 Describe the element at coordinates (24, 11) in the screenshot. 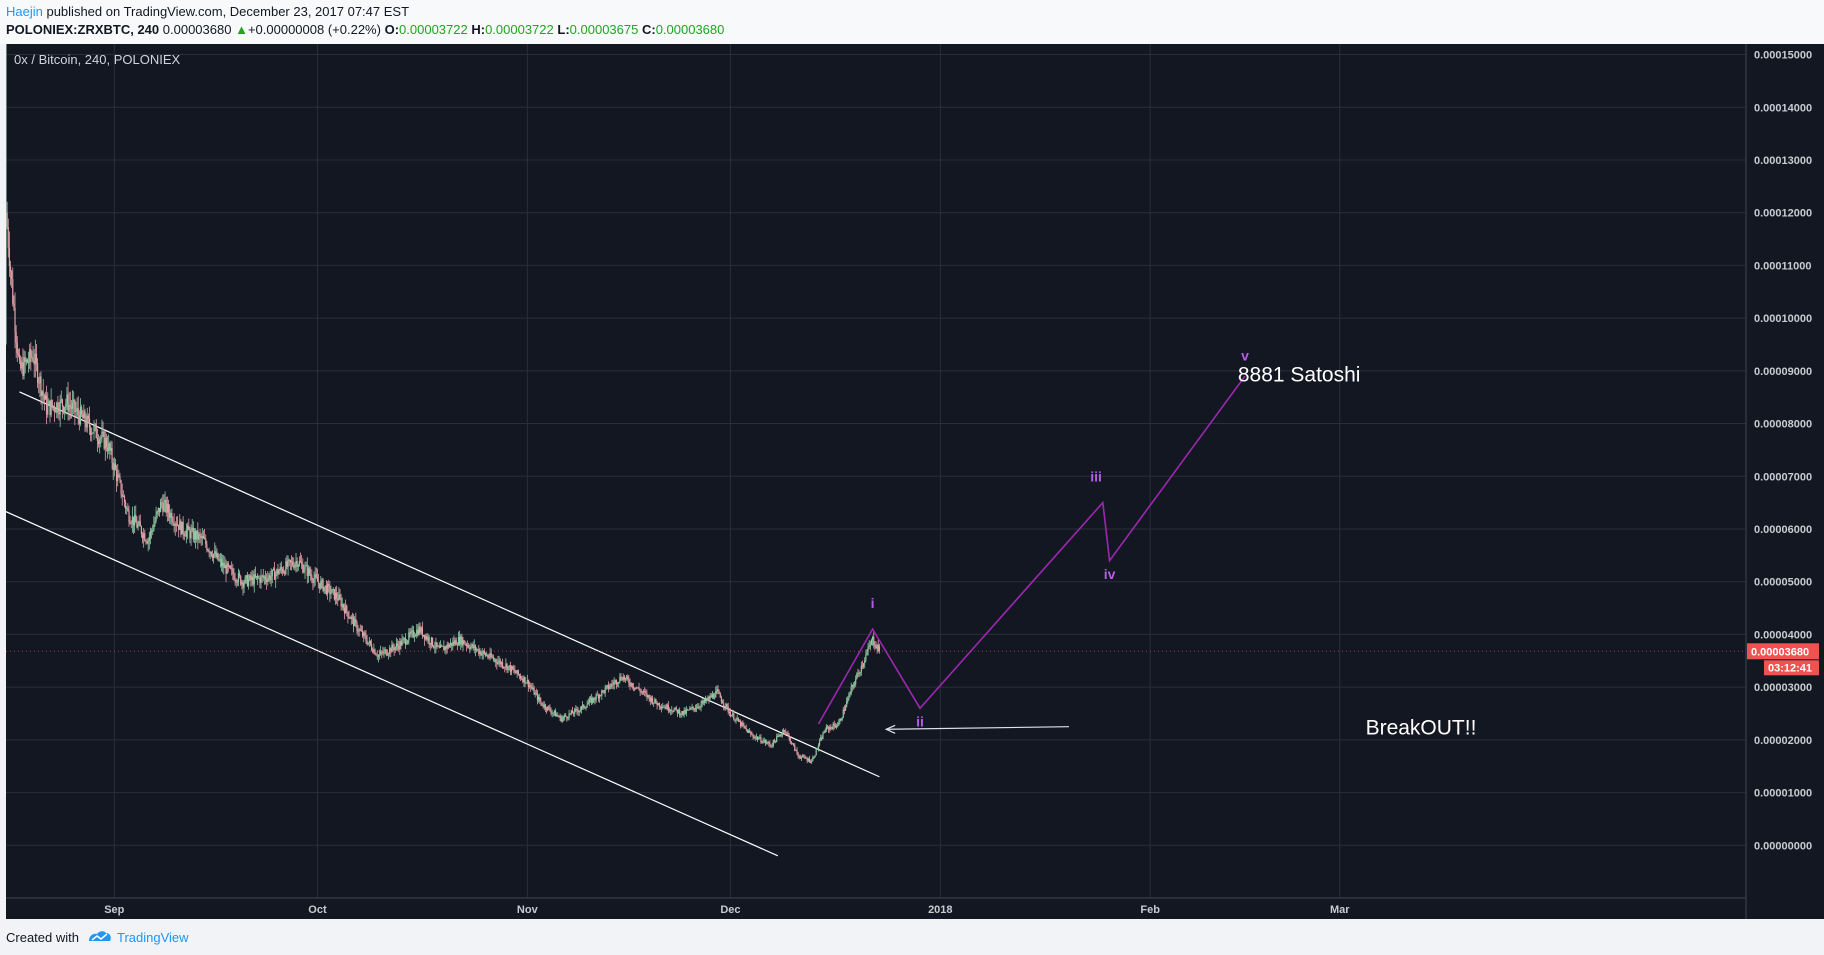

I see `author-link: Haejin` at that location.